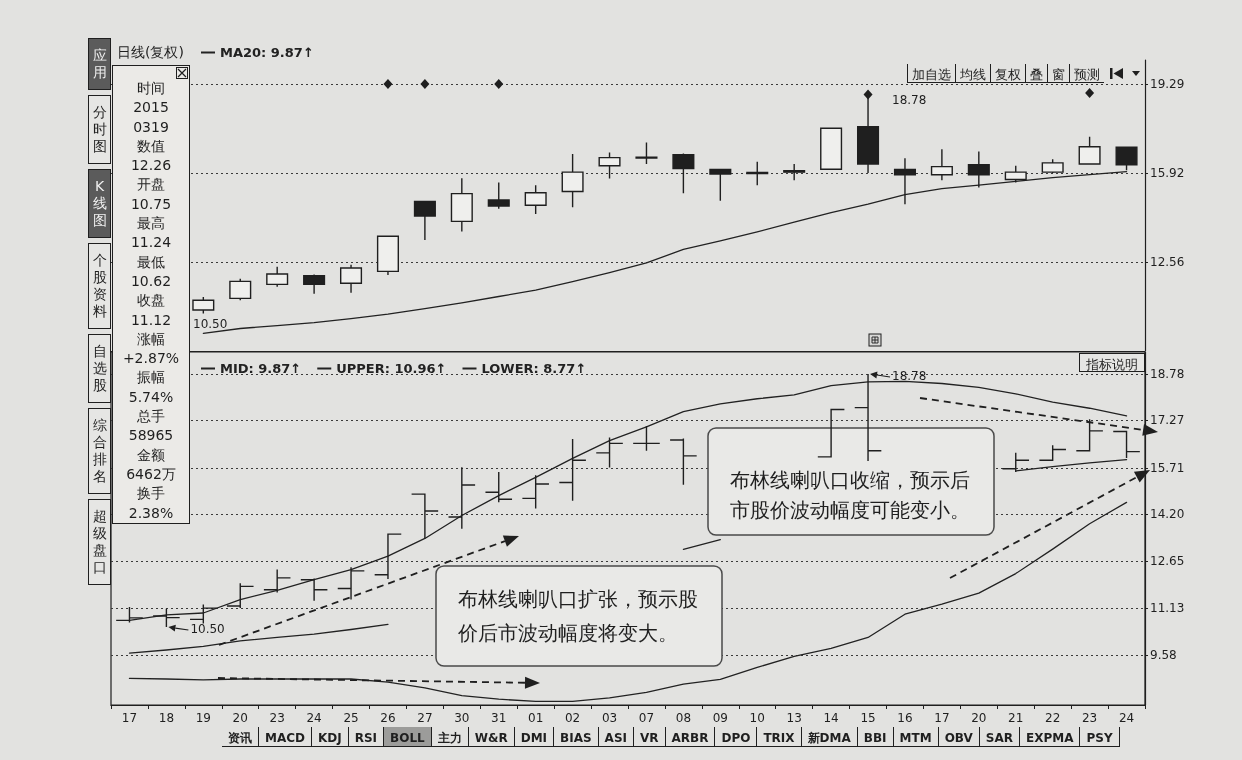 This screenshot has height=760, width=1242. I want to click on x-tick-label: 07, so click(646, 718).